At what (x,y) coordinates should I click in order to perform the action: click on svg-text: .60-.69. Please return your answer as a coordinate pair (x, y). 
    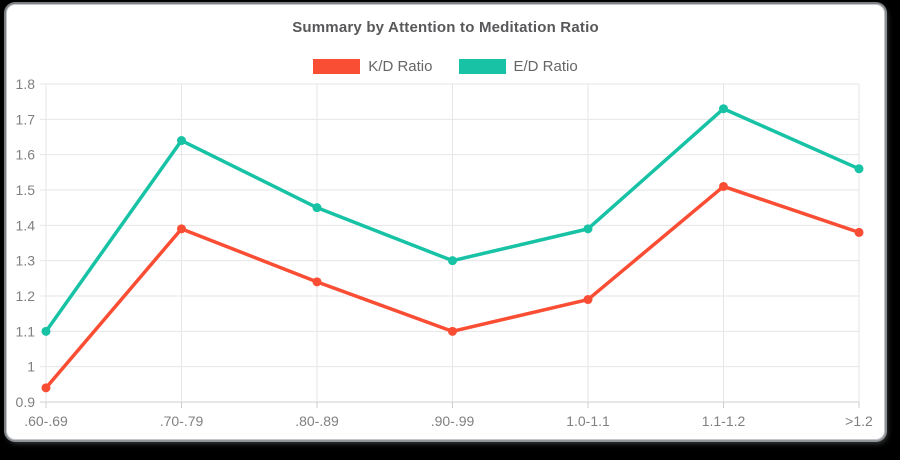
    Looking at the image, I should click on (46, 421).